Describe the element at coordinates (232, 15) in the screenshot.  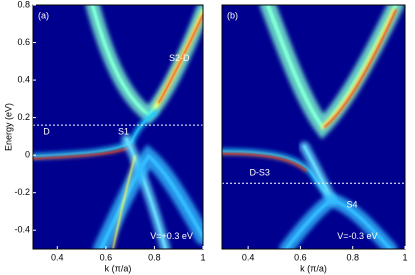
I see `panel-label: (b)` at that location.